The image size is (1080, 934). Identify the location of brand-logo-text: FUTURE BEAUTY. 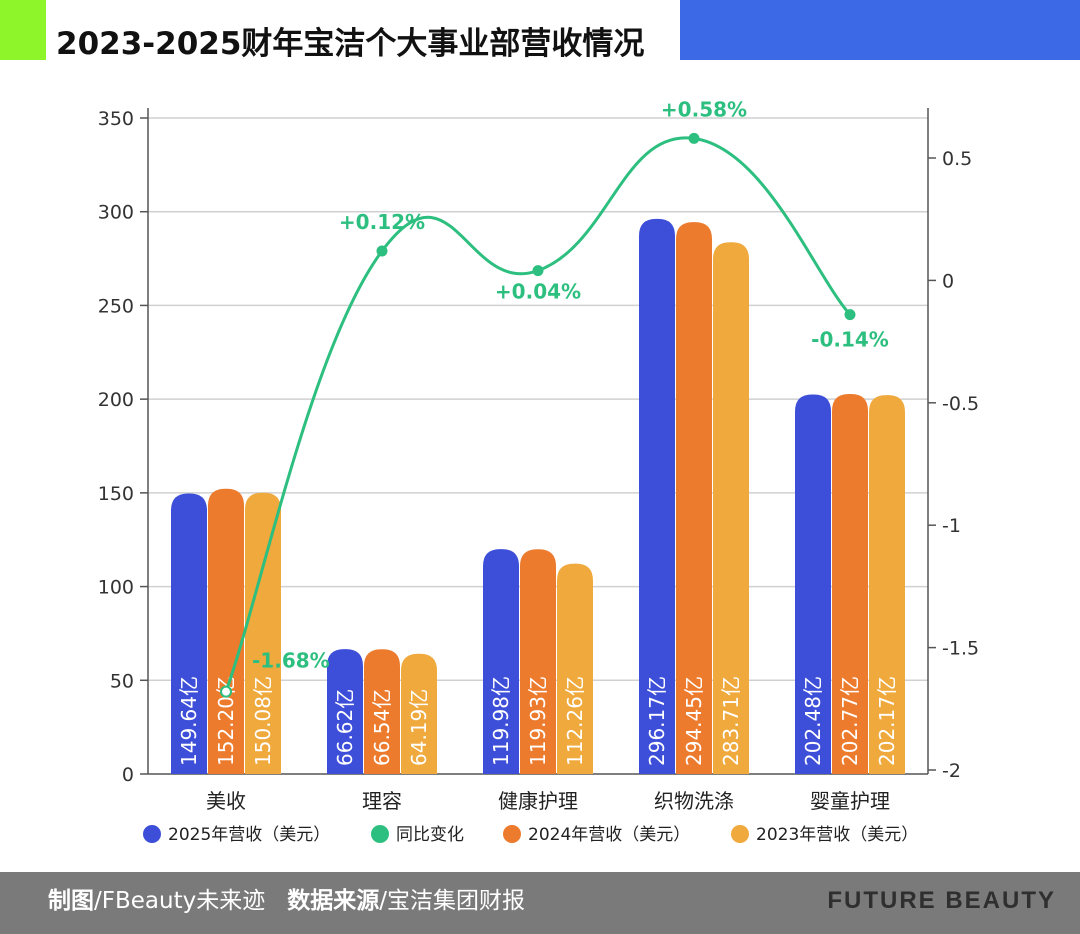
(941, 900).